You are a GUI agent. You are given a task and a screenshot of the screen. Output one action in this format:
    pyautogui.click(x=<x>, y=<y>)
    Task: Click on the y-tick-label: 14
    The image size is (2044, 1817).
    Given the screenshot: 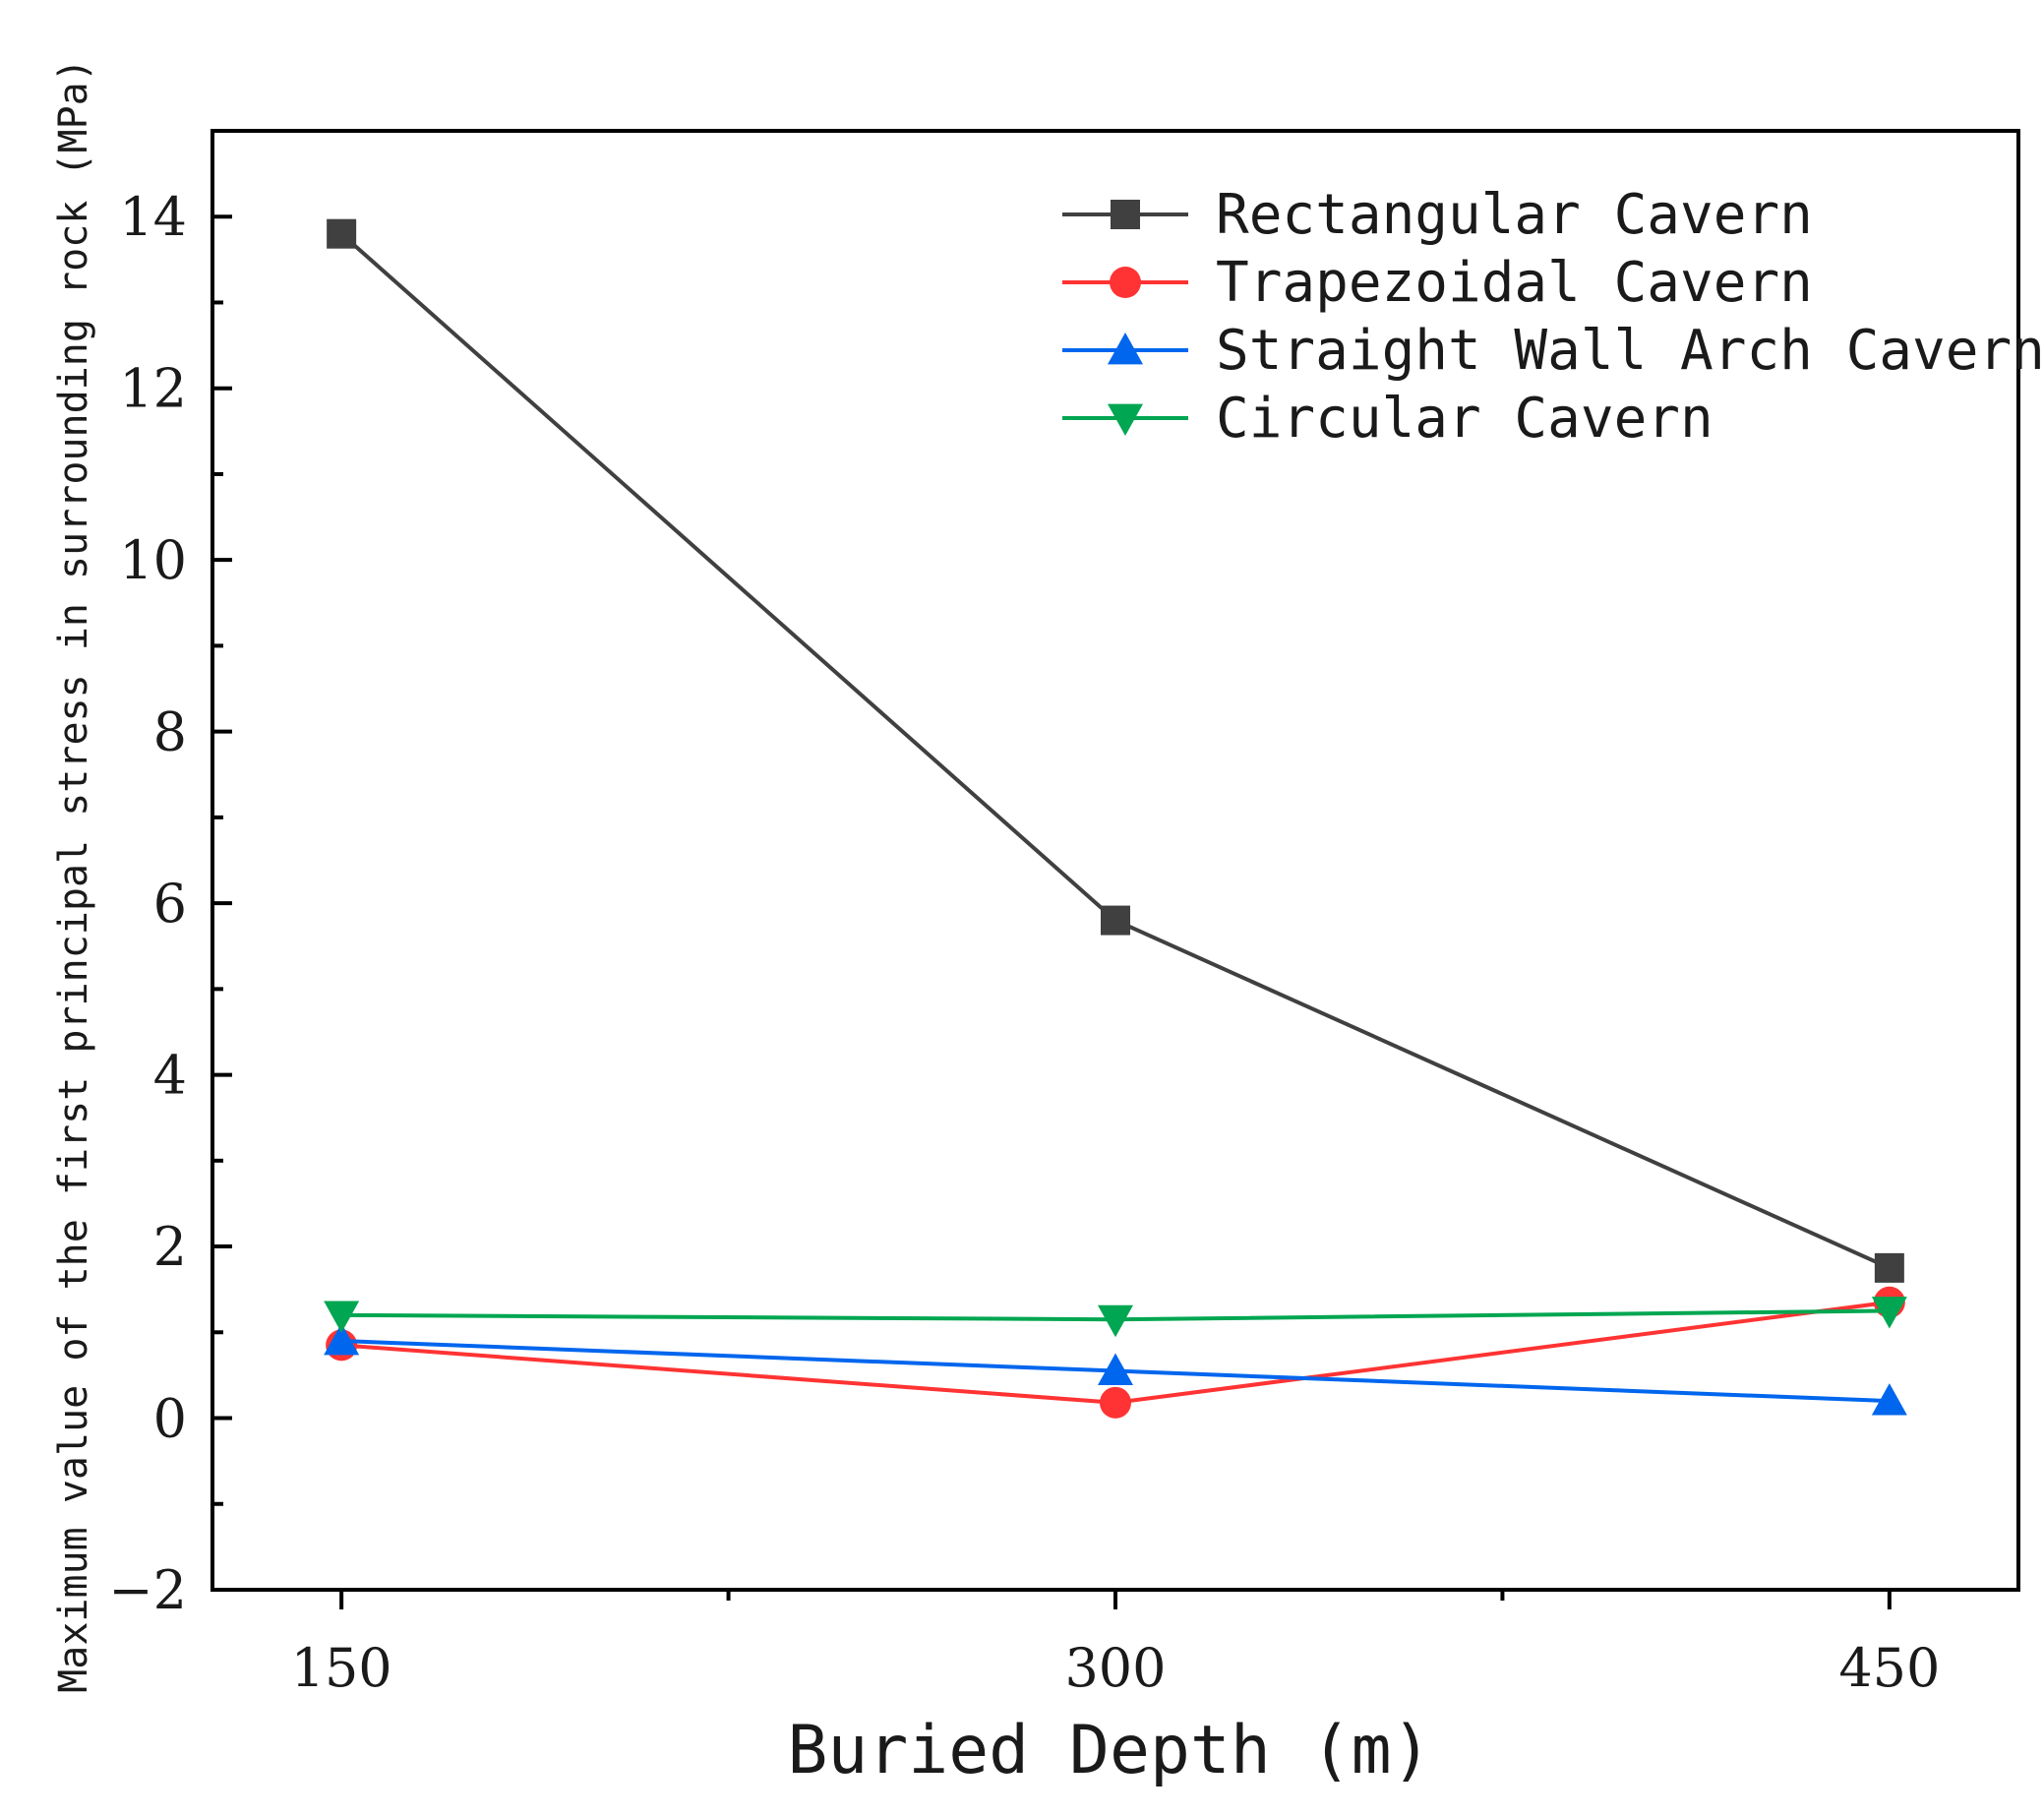 What is the action you would take?
    pyautogui.click(x=153, y=217)
    